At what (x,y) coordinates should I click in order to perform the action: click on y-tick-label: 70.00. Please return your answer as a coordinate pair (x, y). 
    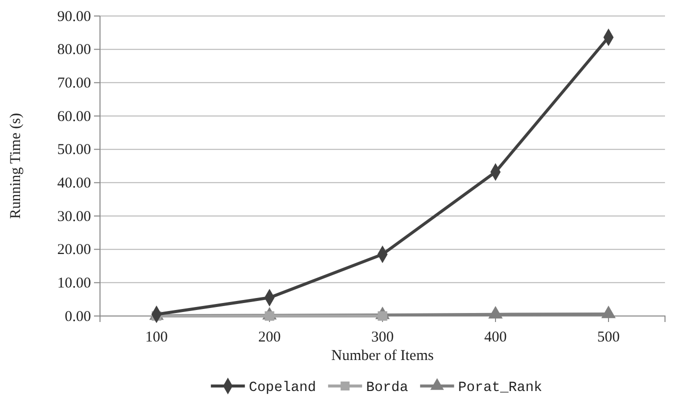
    Looking at the image, I should click on (74, 83).